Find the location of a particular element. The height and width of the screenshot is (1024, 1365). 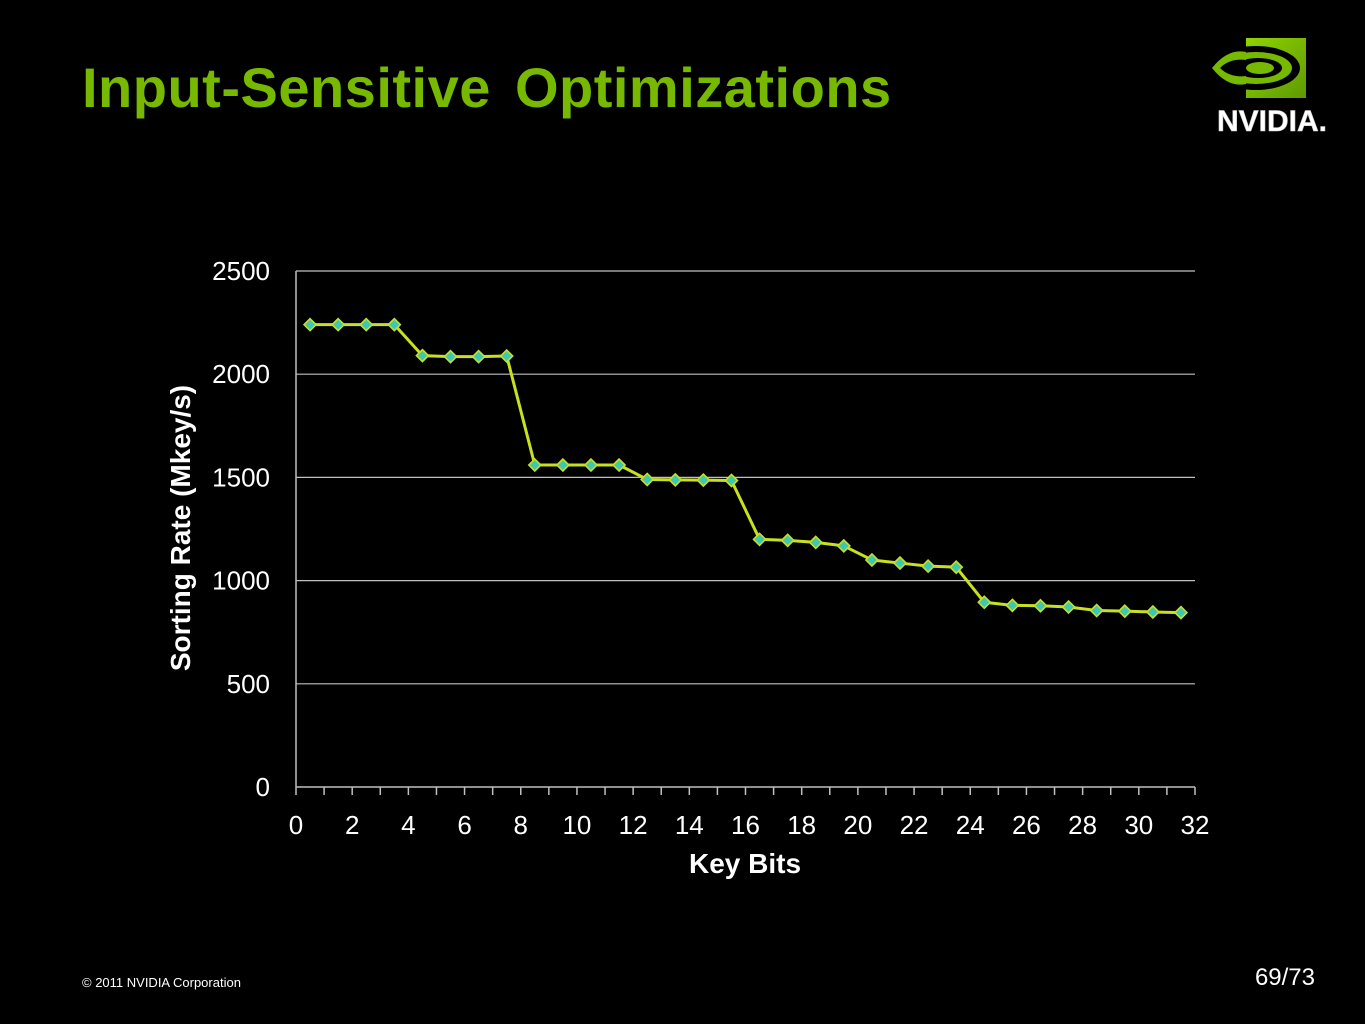

x-tick-label: 0 is located at coordinates (296, 825).